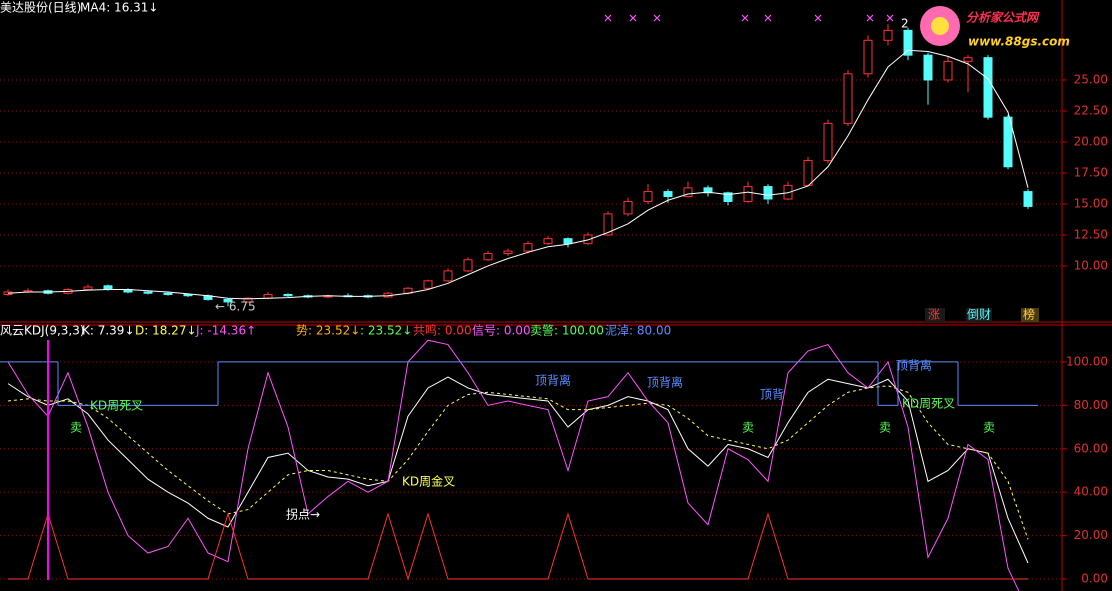 This screenshot has height=591, width=1112. What do you see at coordinates (108, 331) in the screenshot?
I see `header-label: K: 7.39↓` at bounding box center [108, 331].